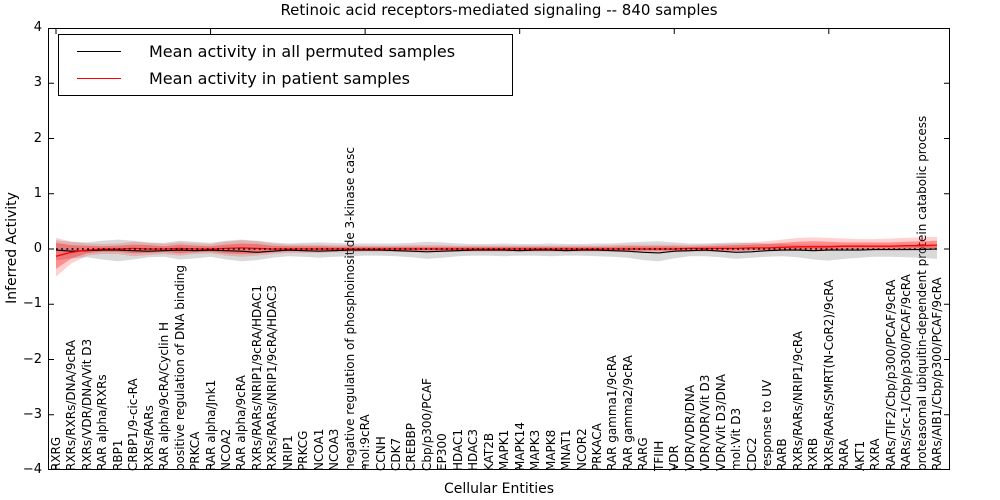 Image resolution: width=1000 pixels, height=500 pixels. Describe the element at coordinates (287, 453) in the screenshot. I see `x-tick-label: NRIP1` at that location.